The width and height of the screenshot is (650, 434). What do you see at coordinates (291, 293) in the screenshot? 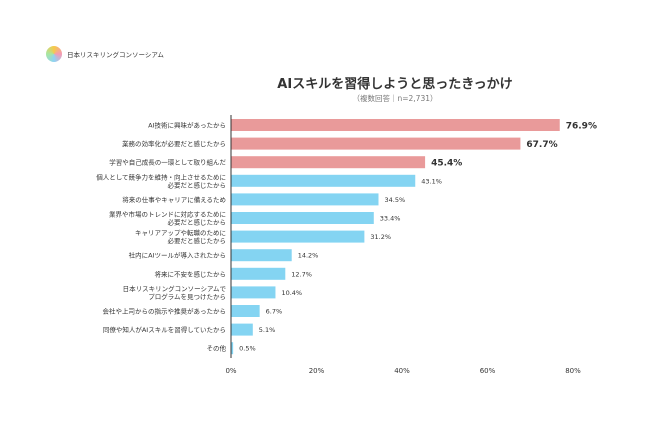
I see `data-label: 10.4%` at bounding box center [291, 293].